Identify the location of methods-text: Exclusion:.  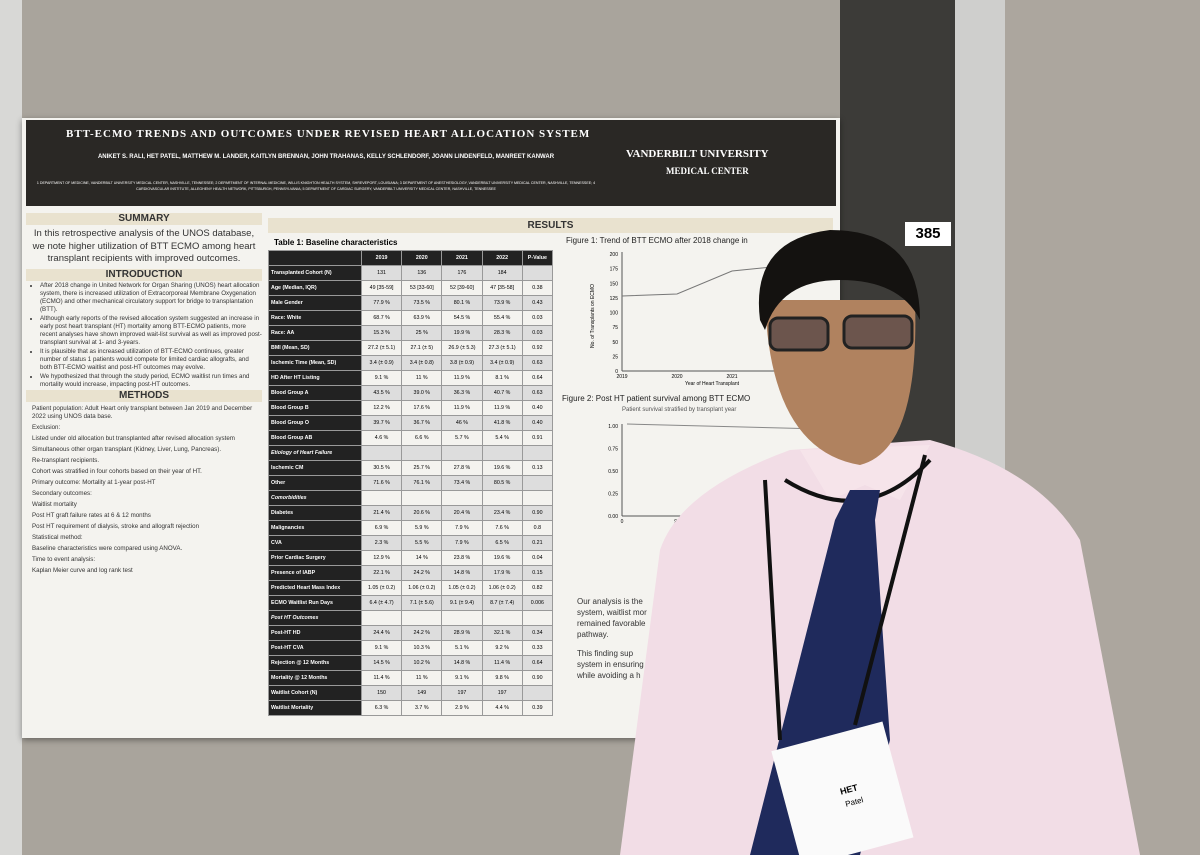
(46, 427).